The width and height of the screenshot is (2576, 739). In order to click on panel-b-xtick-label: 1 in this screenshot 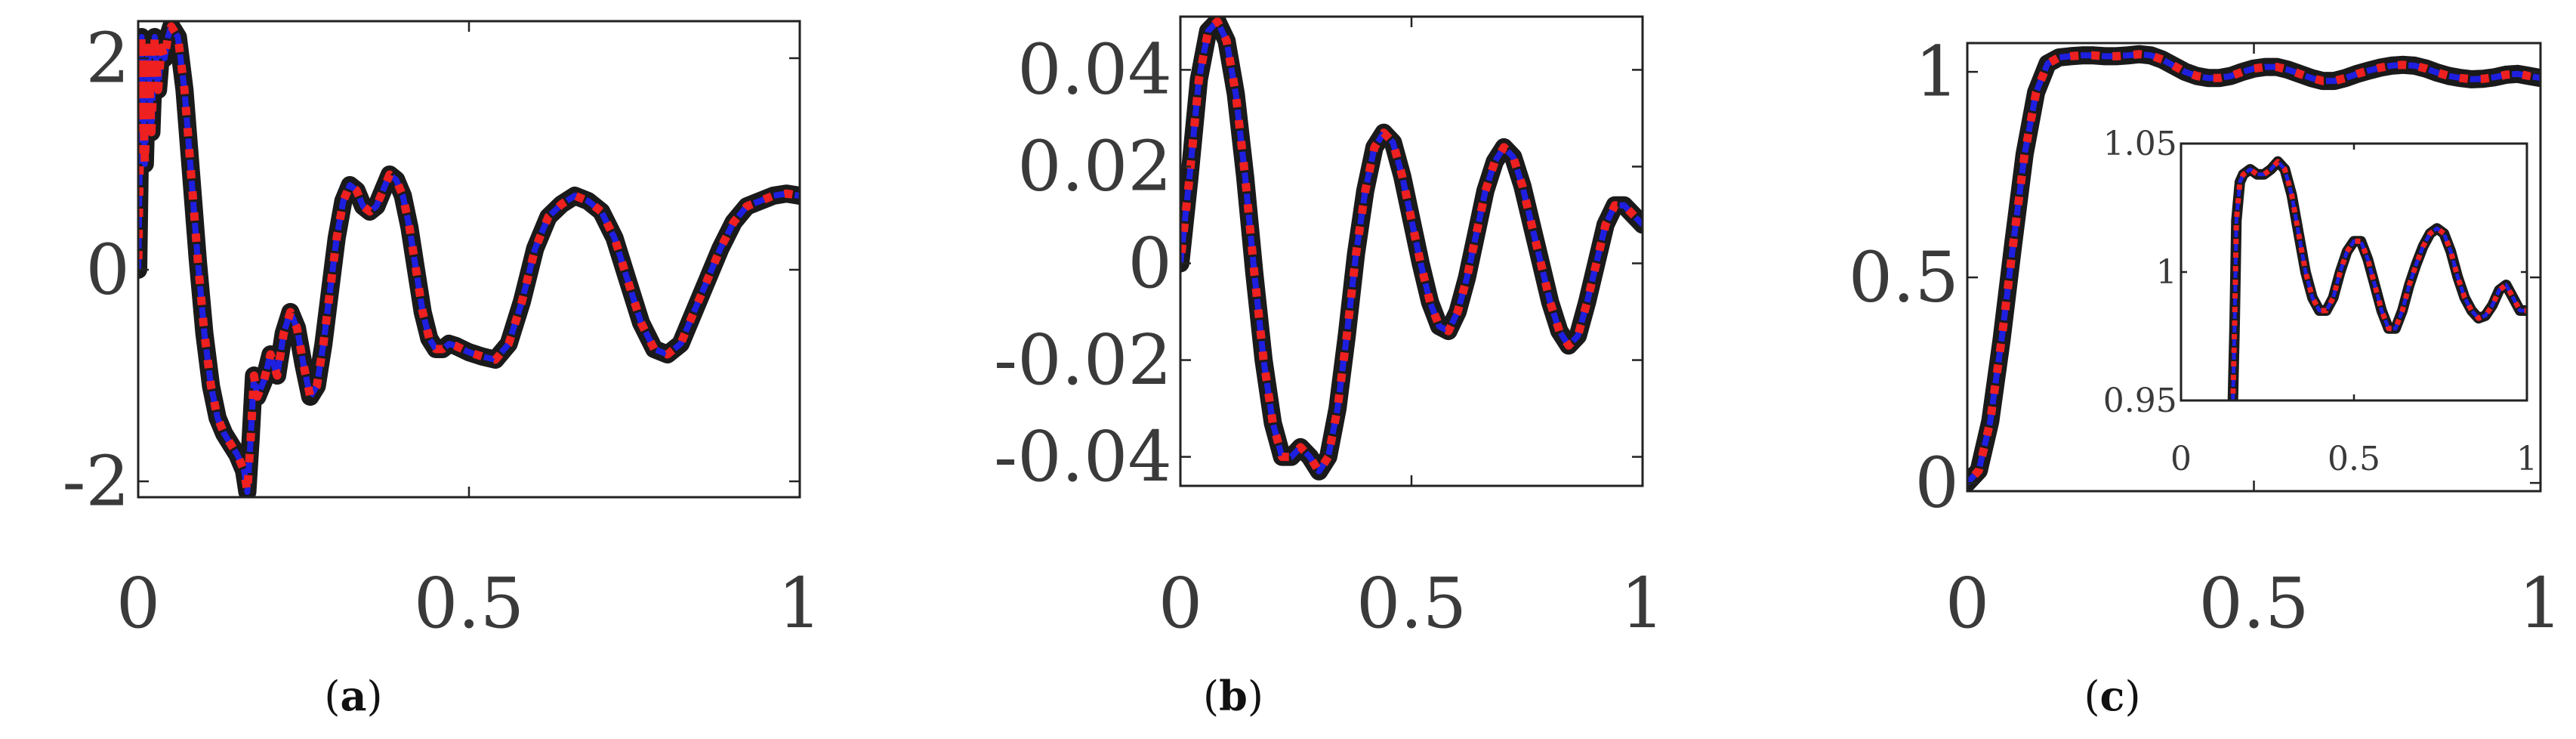, I will do `click(1643, 603)`.